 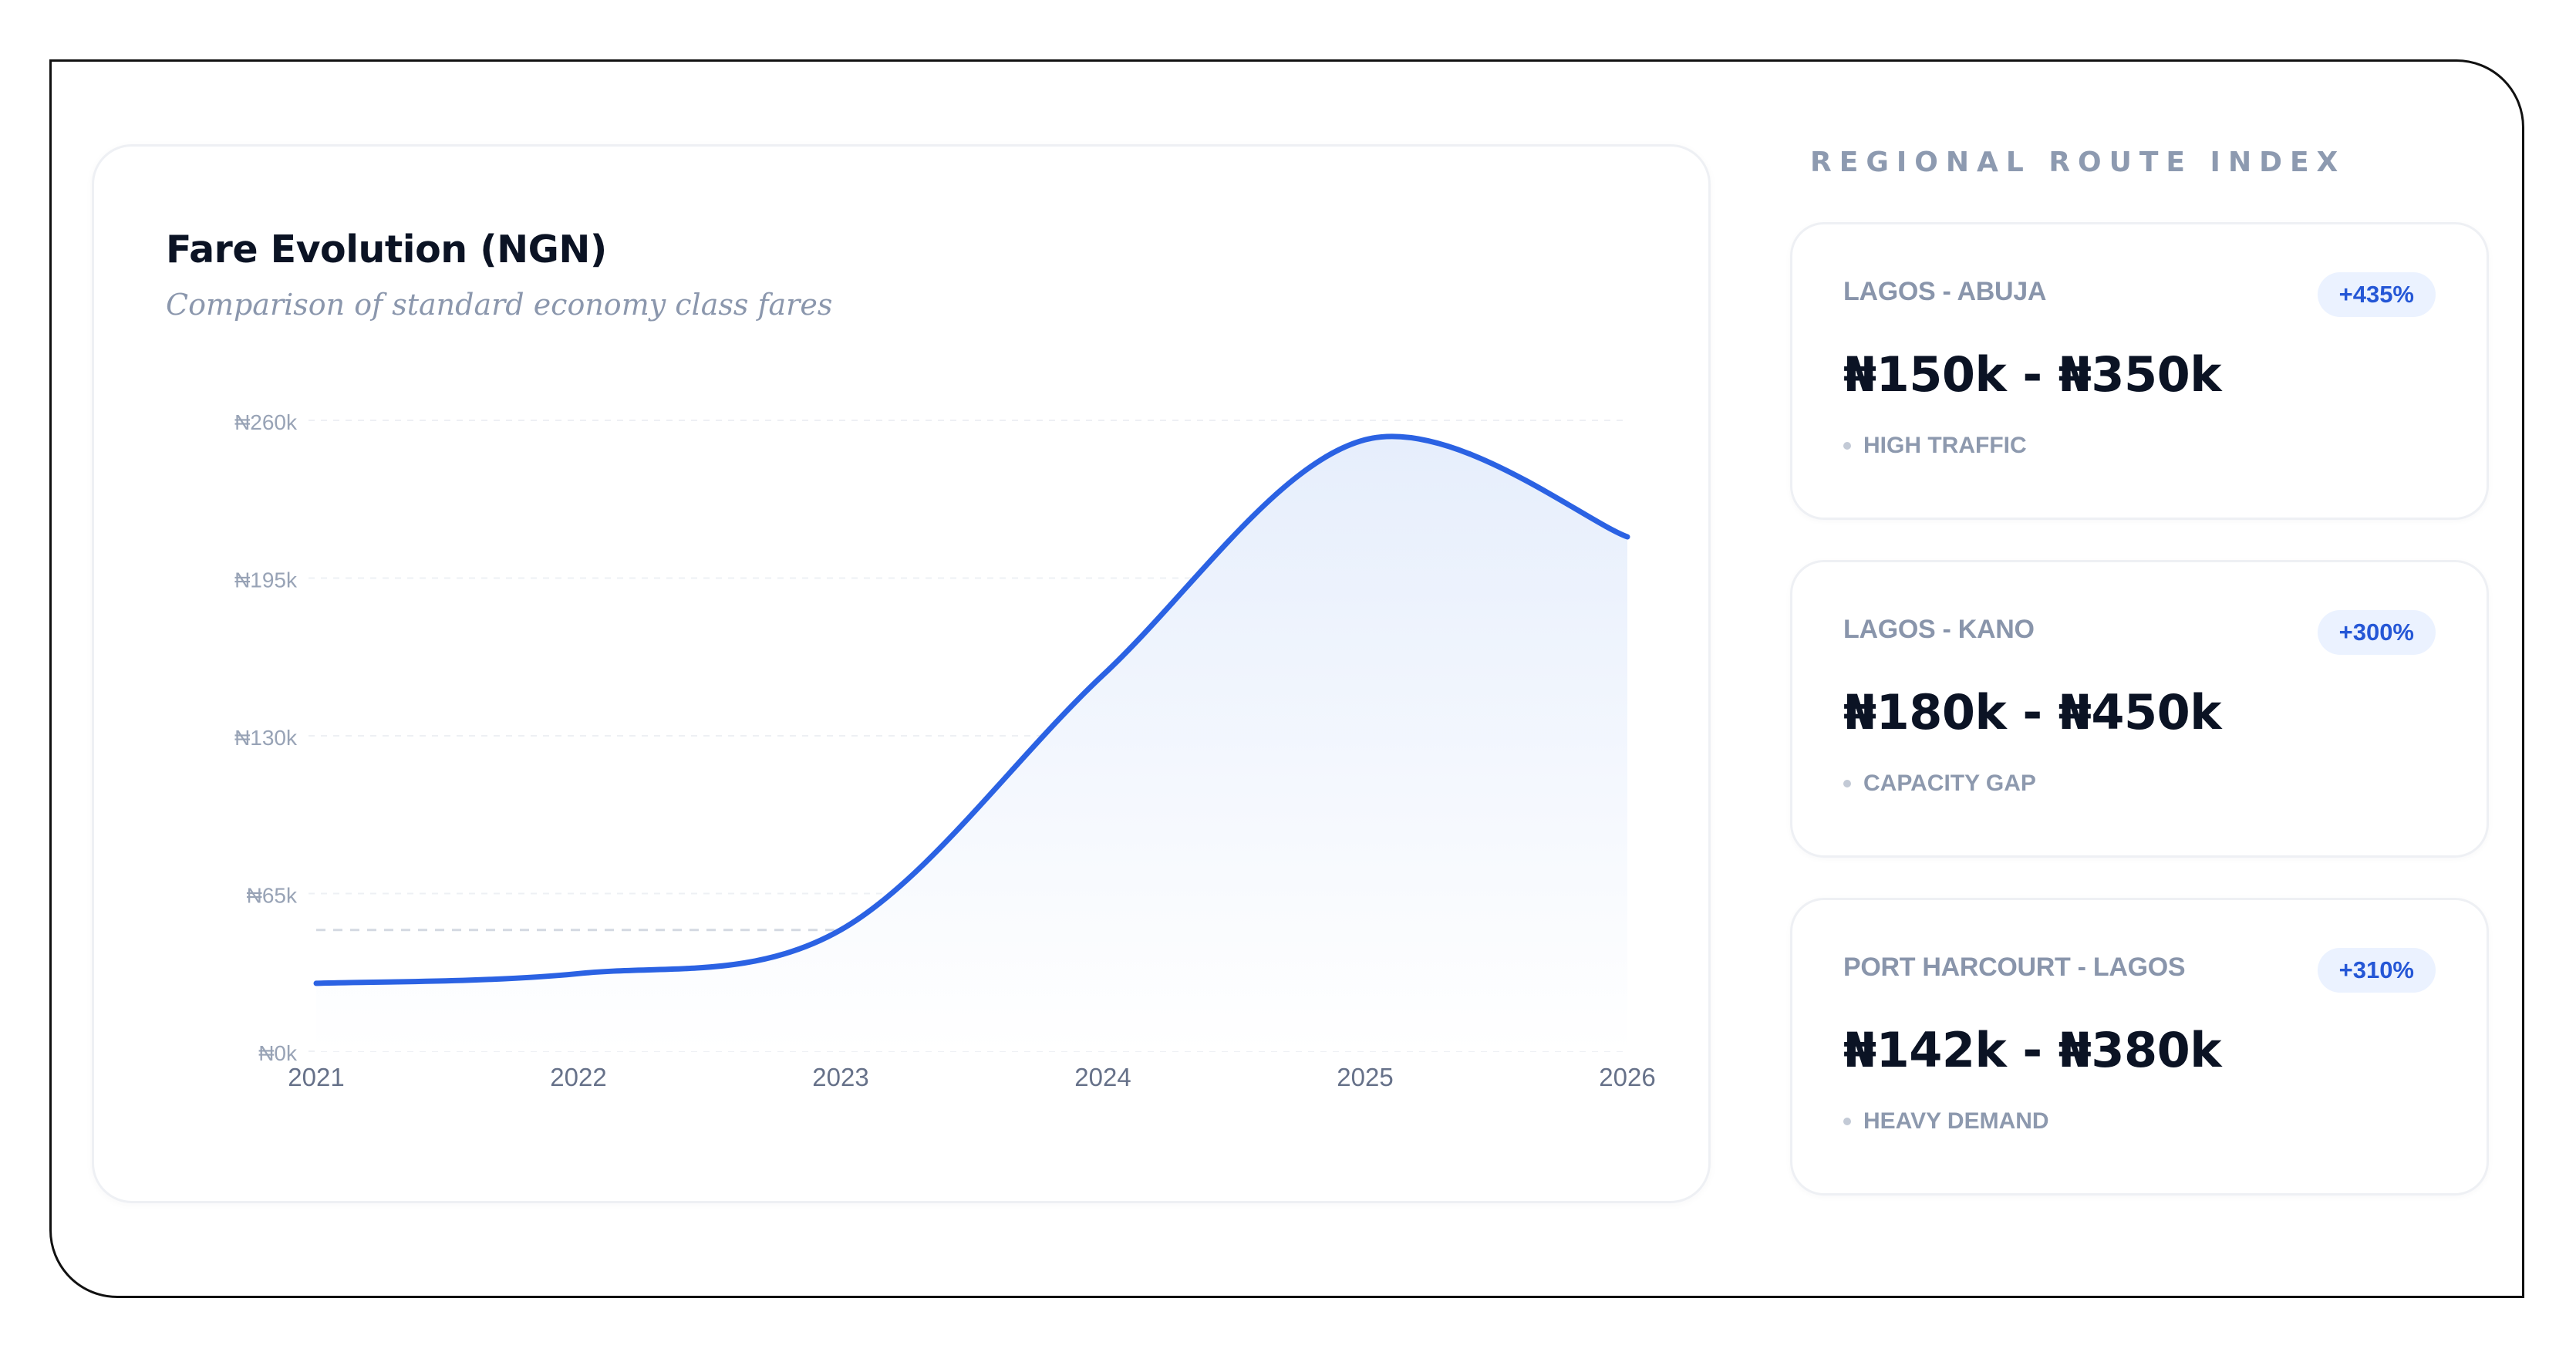 What do you see at coordinates (1102, 1077) in the screenshot?
I see `x-tick-label: 2024` at bounding box center [1102, 1077].